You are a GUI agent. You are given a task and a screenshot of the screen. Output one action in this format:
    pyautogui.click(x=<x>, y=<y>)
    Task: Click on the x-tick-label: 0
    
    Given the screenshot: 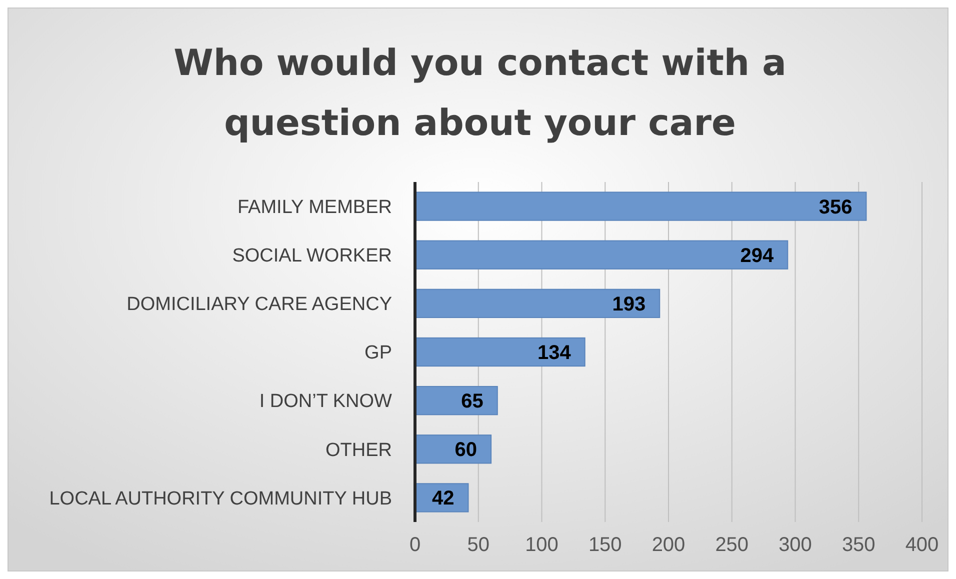 What is the action you would take?
    pyautogui.click(x=415, y=545)
    